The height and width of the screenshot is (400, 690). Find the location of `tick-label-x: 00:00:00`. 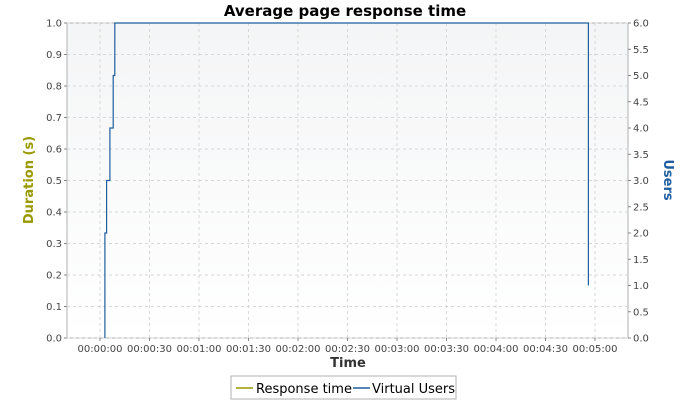

tick-label-x: 00:00:00 is located at coordinates (100, 349).